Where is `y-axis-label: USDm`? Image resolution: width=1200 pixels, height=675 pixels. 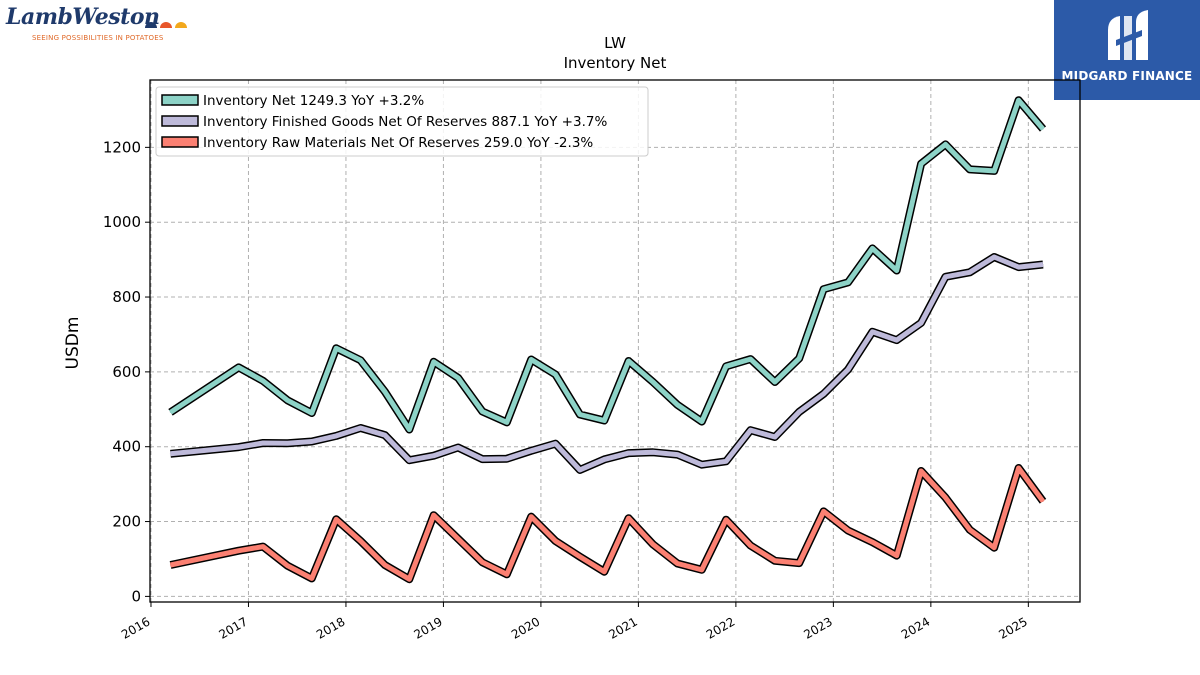 y-axis-label: USDm is located at coordinates (73, 343).